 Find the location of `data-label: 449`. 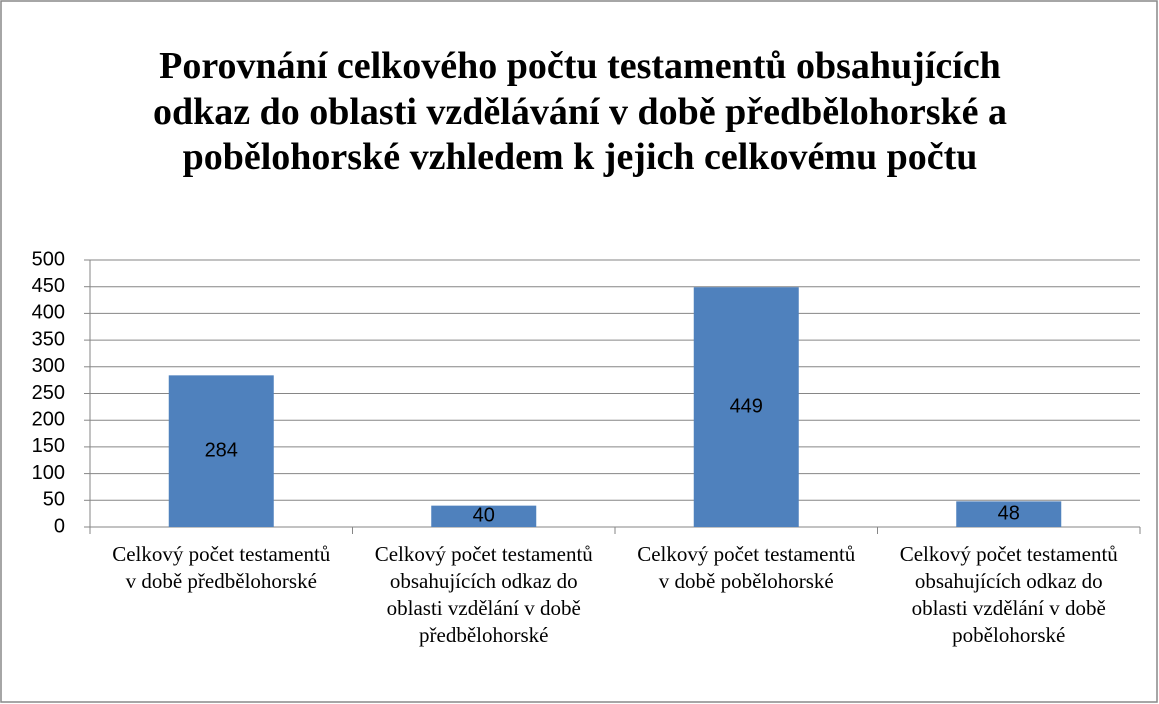

data-label: 449 is located at coordinates (746, 406).